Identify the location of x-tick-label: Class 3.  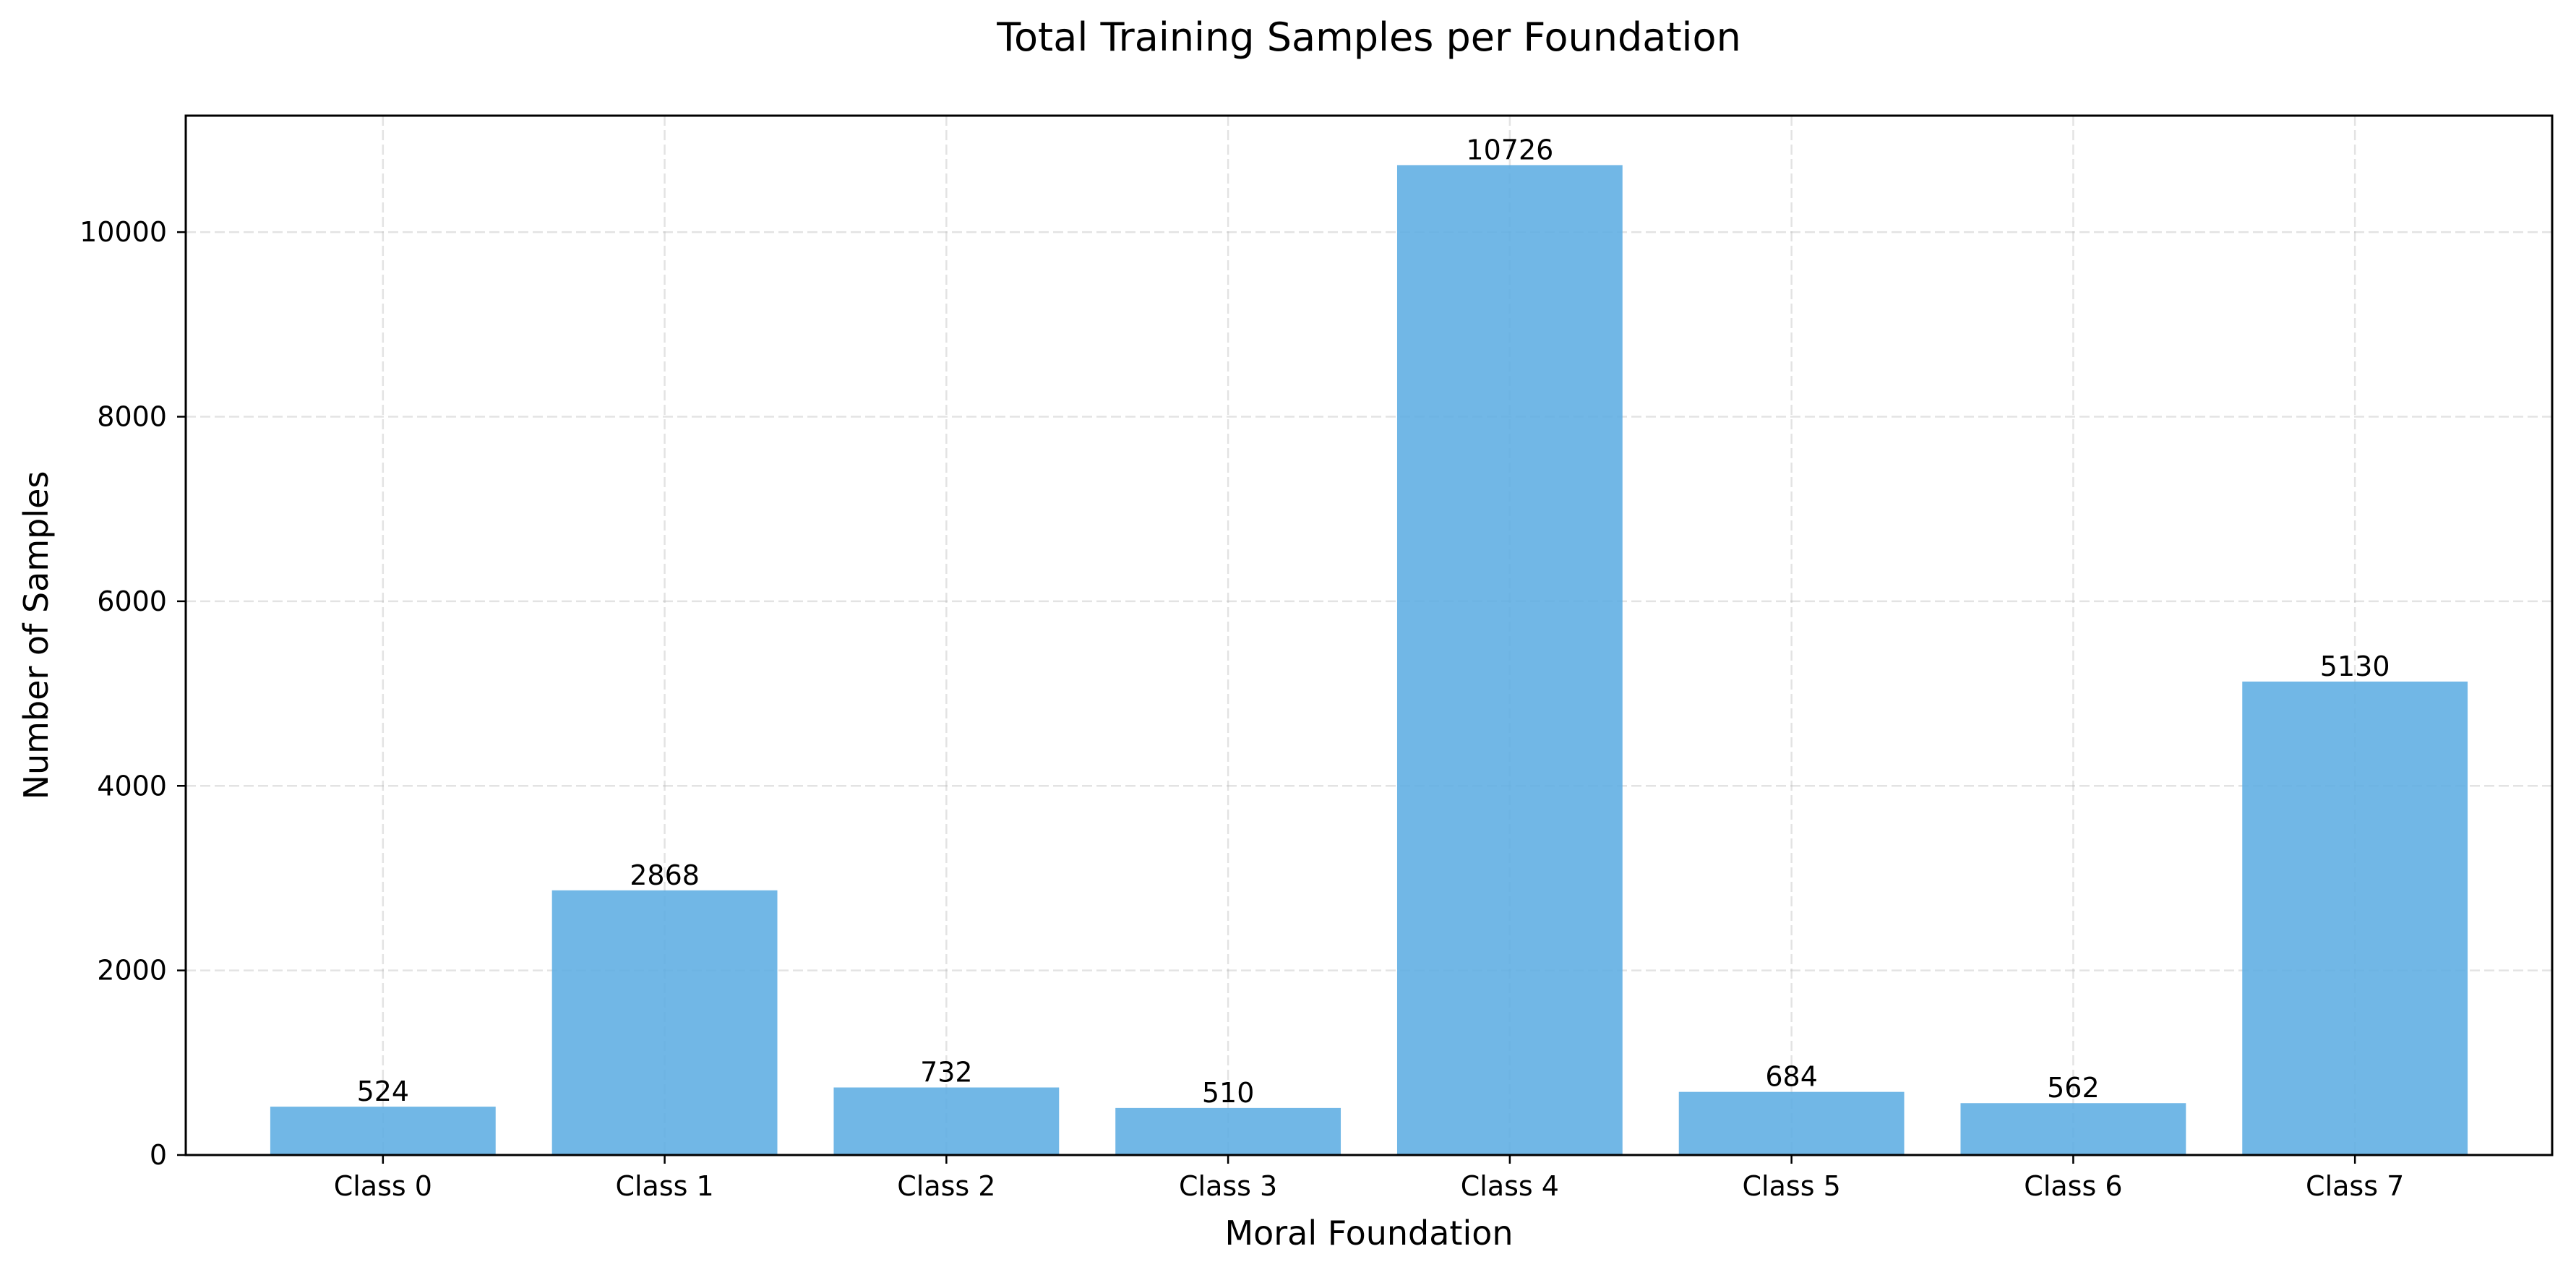
(1228, 1186).